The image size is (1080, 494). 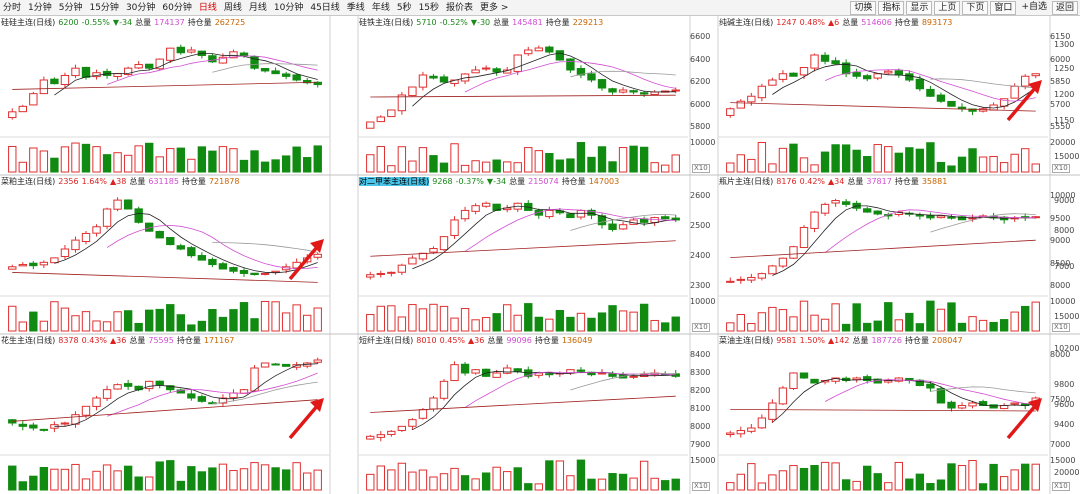 I want to click on toolbar-button-2: 显示, so click(x=919, y=8).